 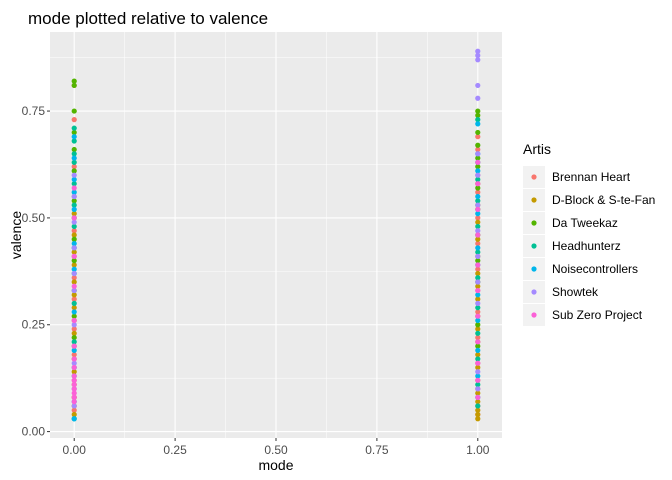 What do you see at coordinates (148, 18) in the screenshot?
I see `chart-title: mode plotted relative to valence` at bounding box center [148, 18].